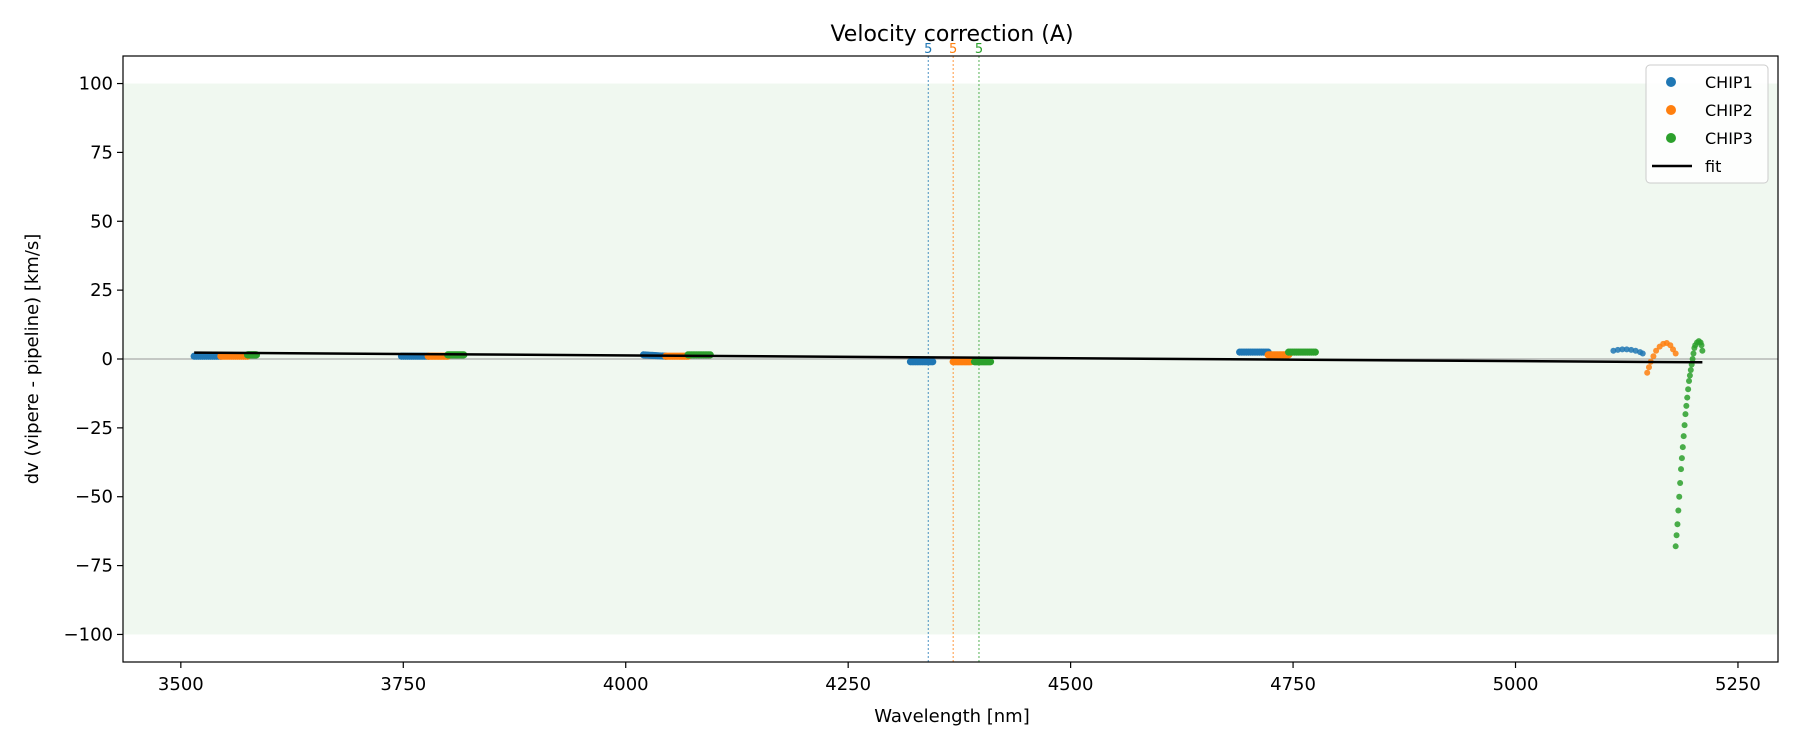 The width and height of the screenshot is (1800, 750). I want to click on x-tick-label-4250: 4250, so click(848, 684).